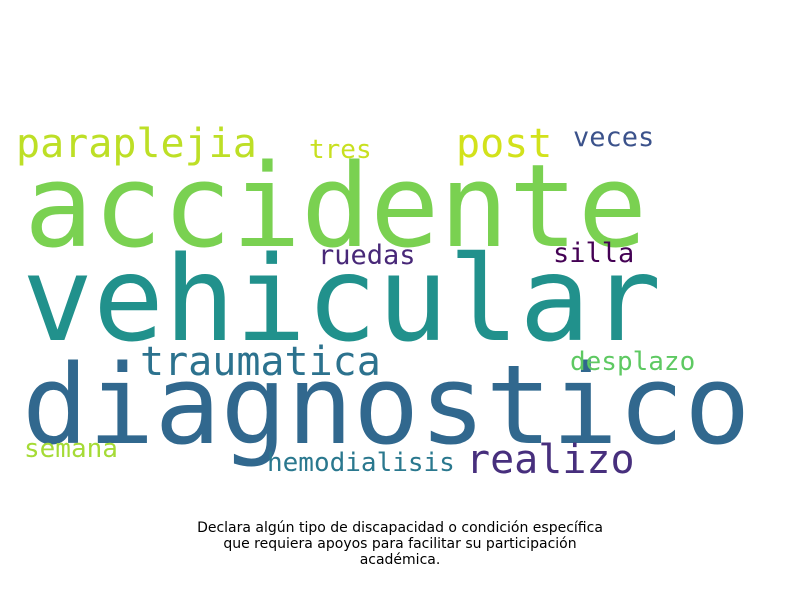 This screenshot has height=600, width=800. Describe the element at coordinates (633, 362) in the screenshot. I see `word-desplazo: desplazo` at that location.